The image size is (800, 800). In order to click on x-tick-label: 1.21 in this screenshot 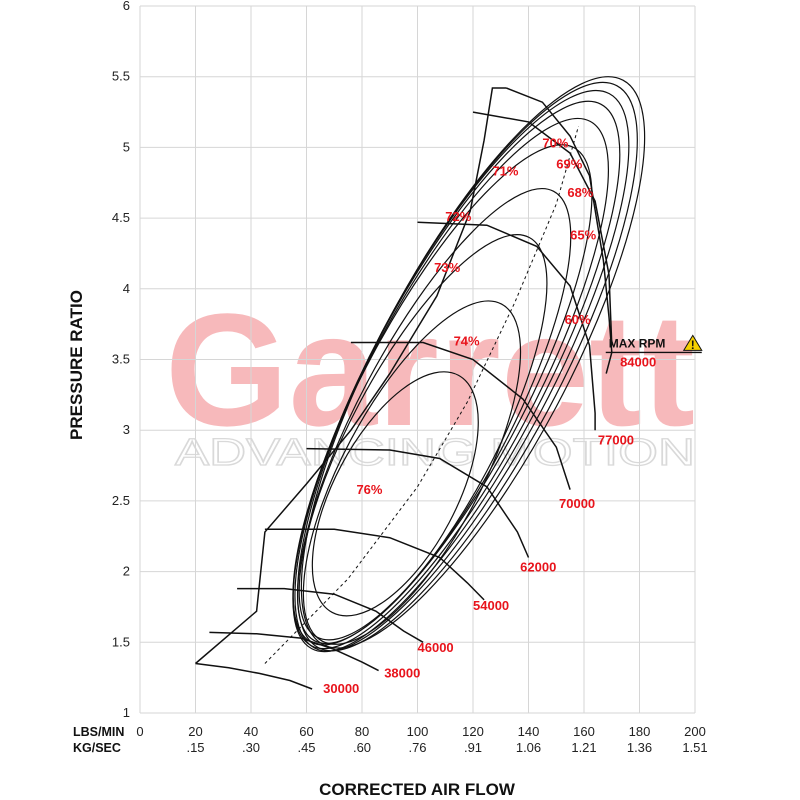, I will do `click(583, 747)`.